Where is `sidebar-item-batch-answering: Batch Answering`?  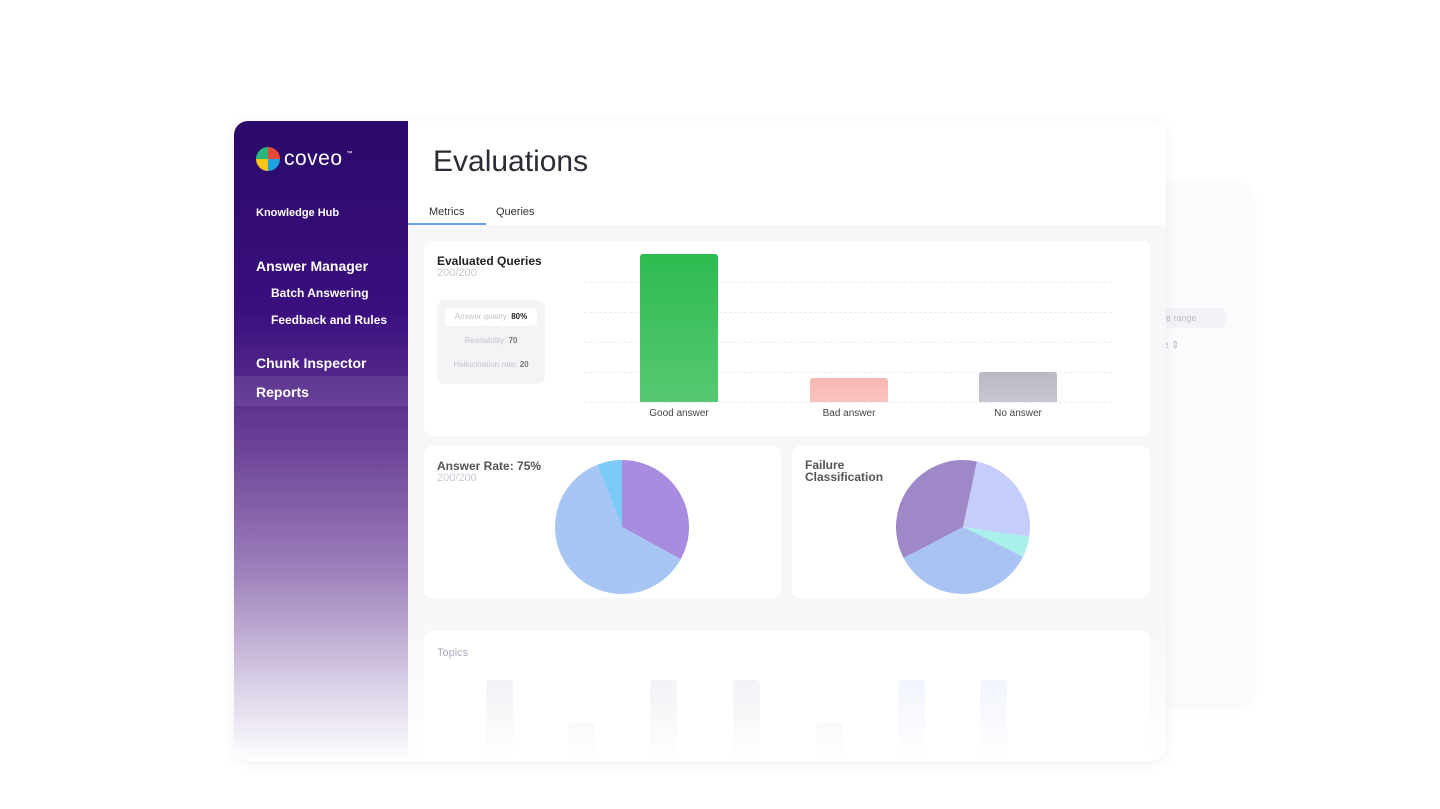
sidebar-item-batch-answering: Batch Answering is located at coordinates (320, 293).